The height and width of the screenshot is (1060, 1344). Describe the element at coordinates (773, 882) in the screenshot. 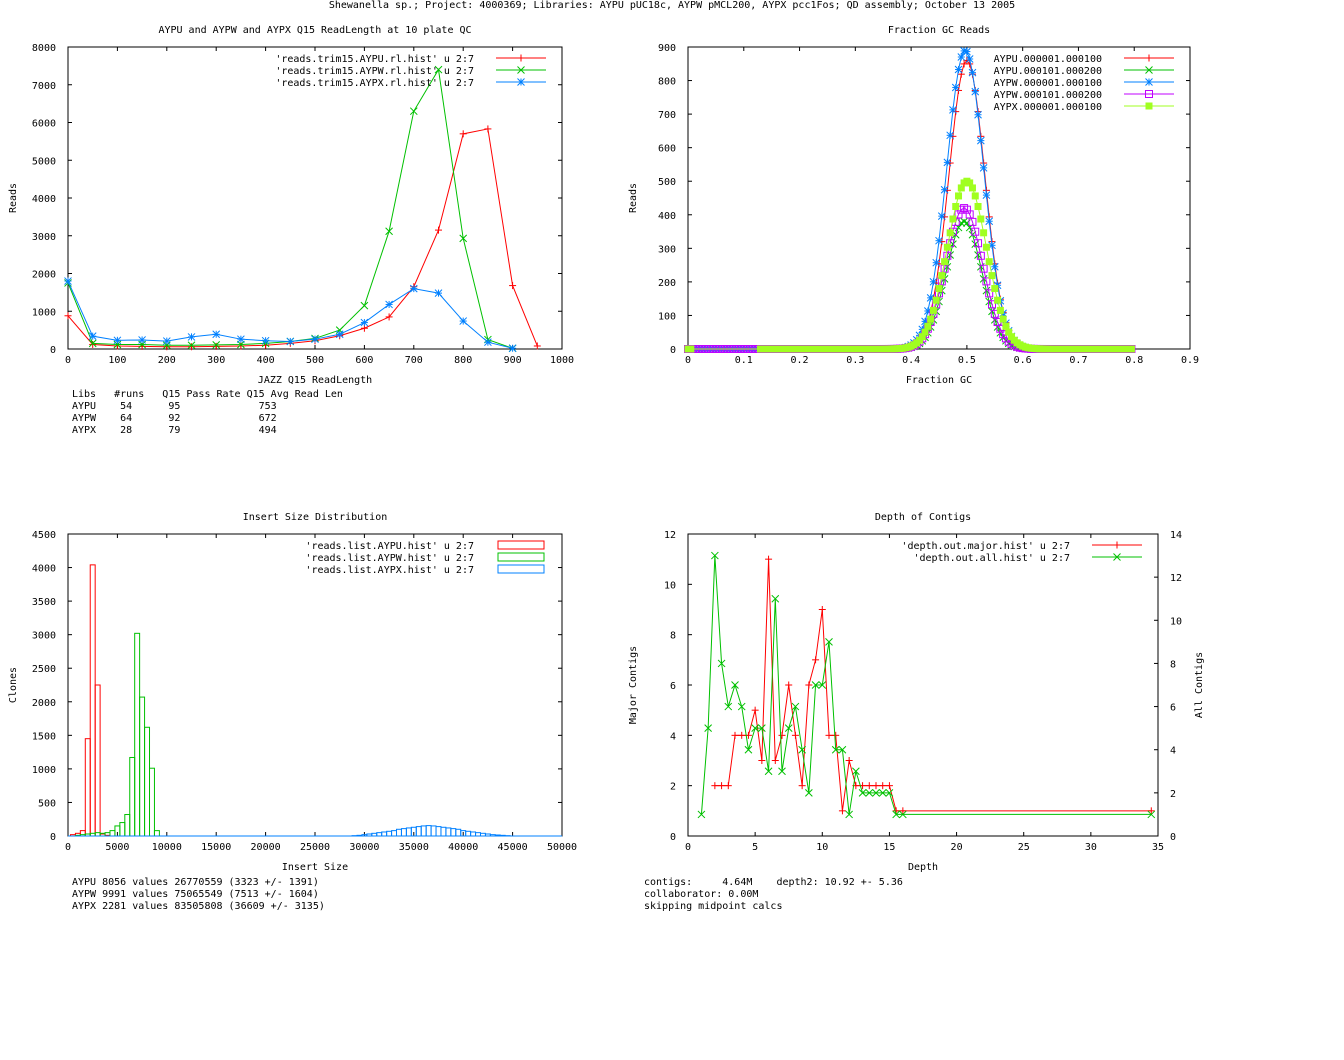

I see `depth-stats-line: contigs: 4.64M depth2: 10.92 +- 5.36` at that location.